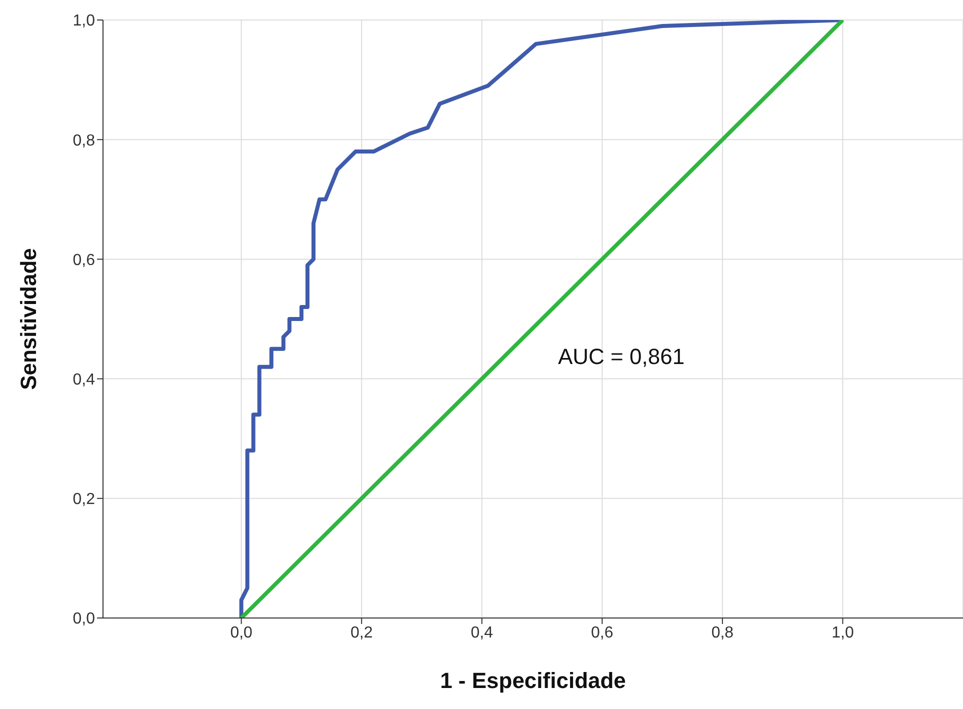 The width and height of the screenshot is (963, 709). Describe the element at coordinates (361, 633) in the screenshot. I see `x-tick-label: 0,2` at that location.